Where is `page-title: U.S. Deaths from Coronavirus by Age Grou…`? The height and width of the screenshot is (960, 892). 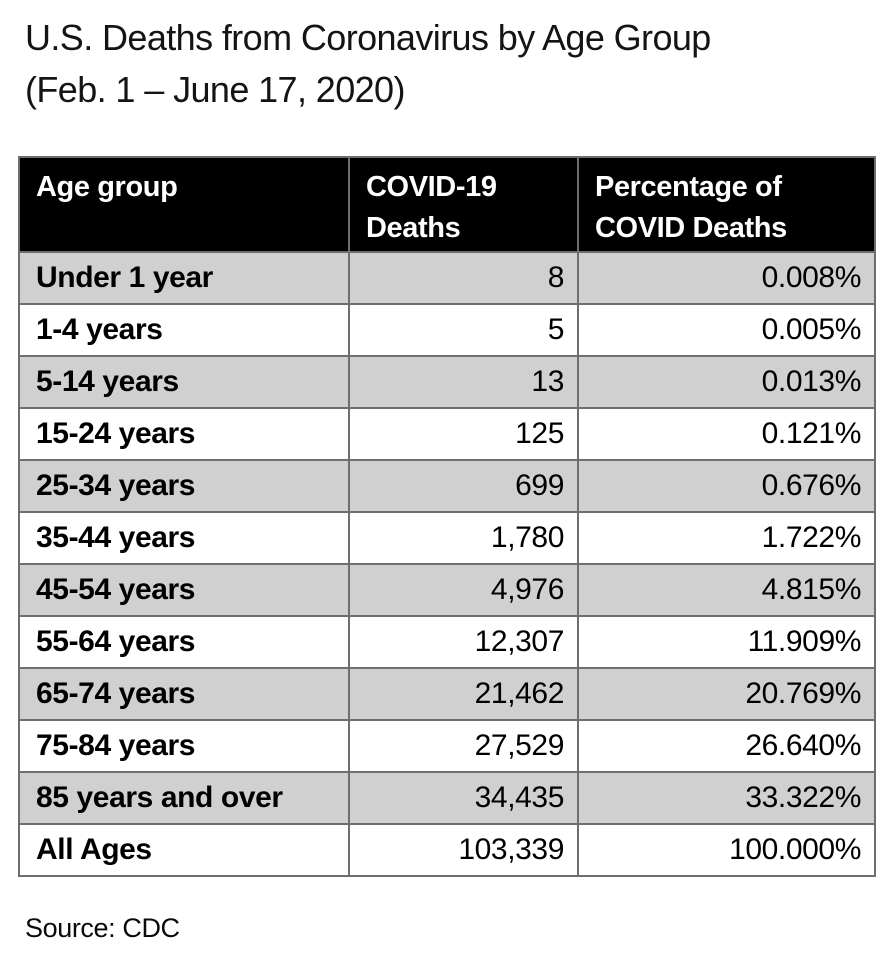 page-title: U.S. Deaths from Coronavirus by Age Grou… is located at coordinates (446, 58).